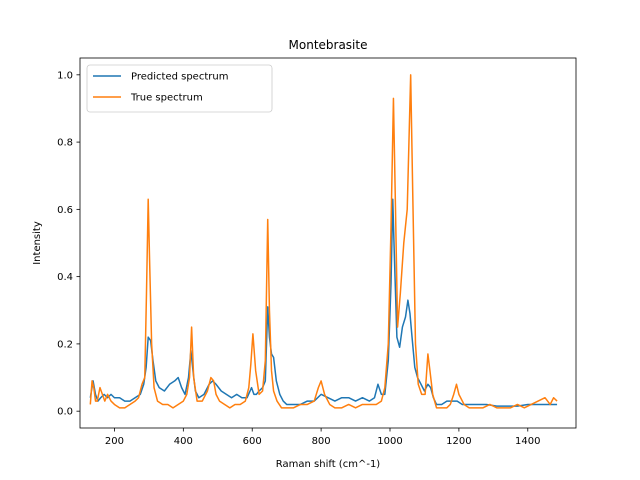 The height and width of the screenshot is (480, 640). Describe the element at coordinates (183, 441) in the screenshot. I see `x-tick-label: 400` at that location.